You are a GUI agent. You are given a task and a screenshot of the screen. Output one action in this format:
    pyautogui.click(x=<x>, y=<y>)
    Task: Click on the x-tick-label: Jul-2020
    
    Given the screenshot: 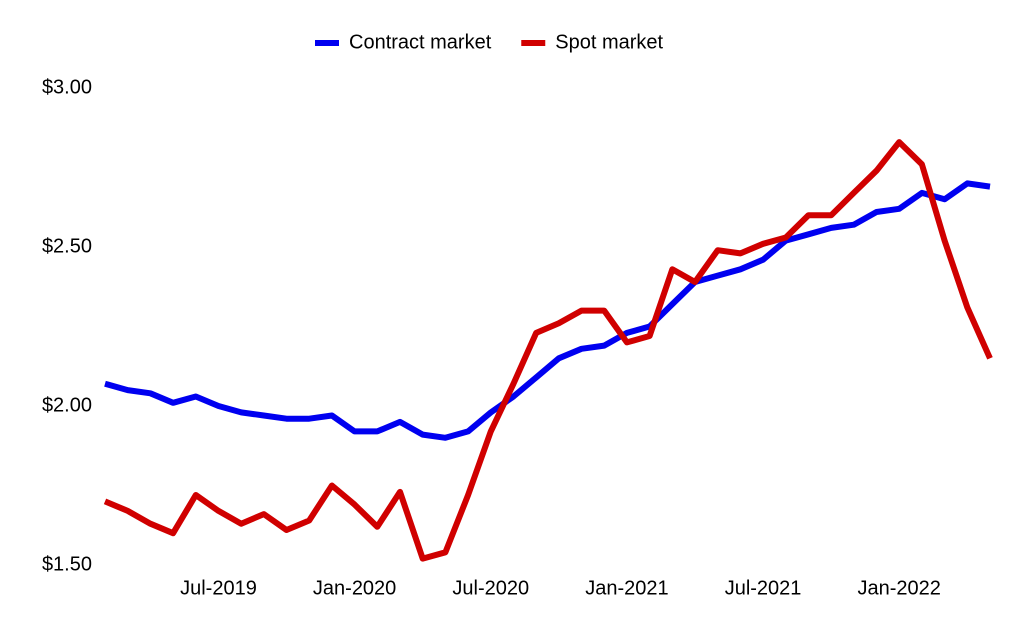 What is the action you would take?
    pyautogui.click(x=490, y=588)
    